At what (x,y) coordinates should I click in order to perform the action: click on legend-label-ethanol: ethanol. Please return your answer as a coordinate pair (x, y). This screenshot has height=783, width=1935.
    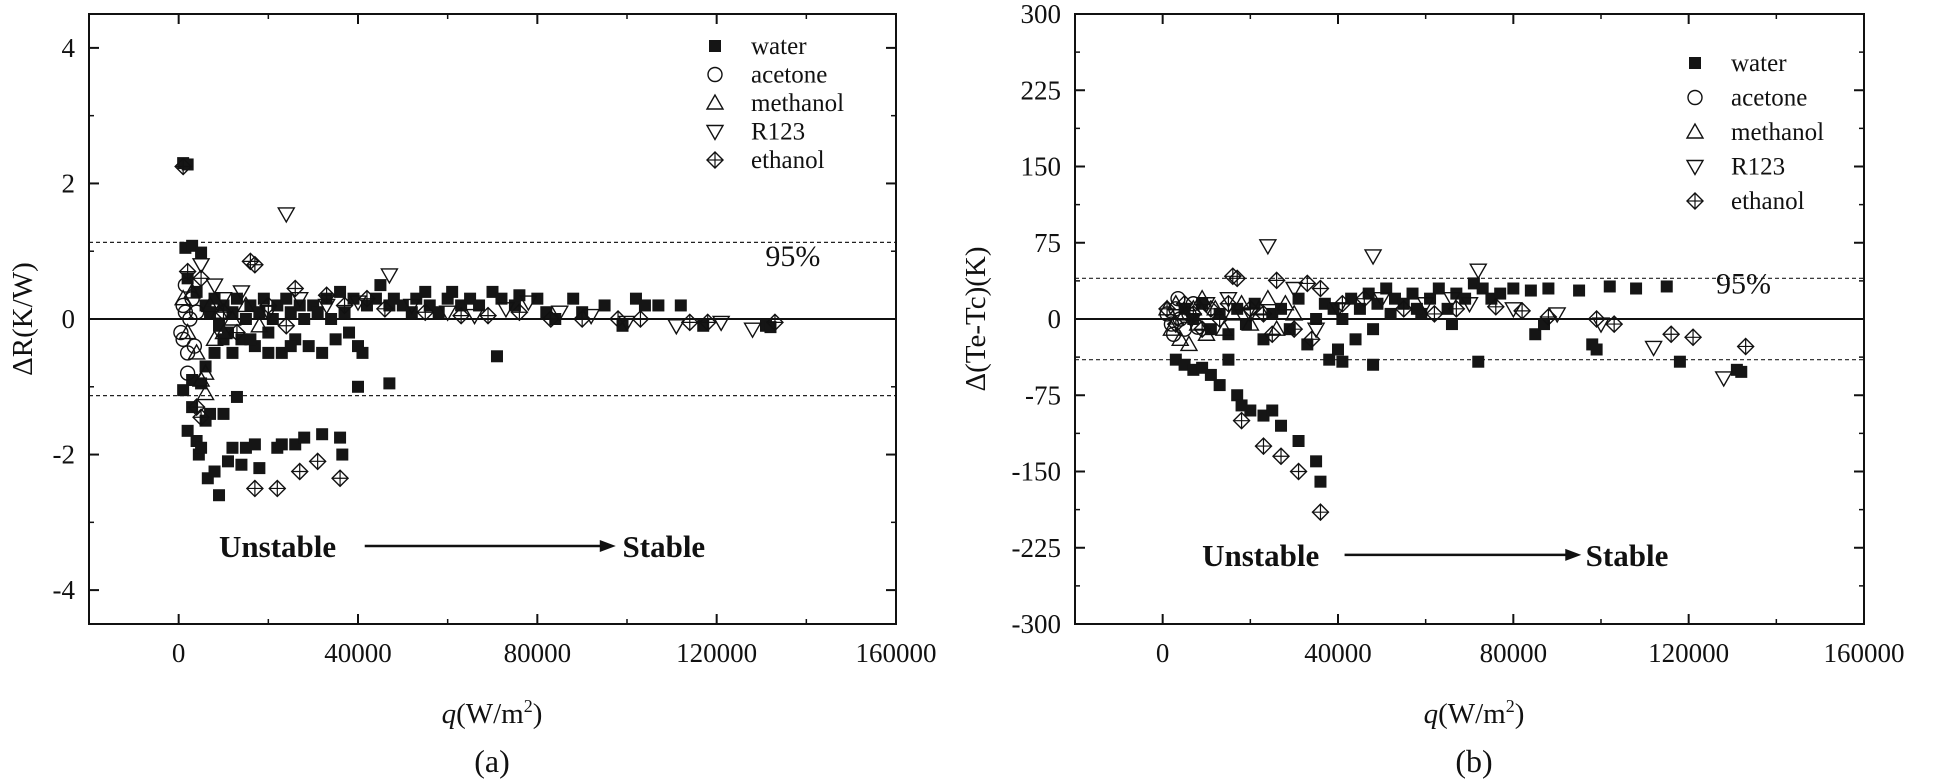
    Looking at the image, I should click on (1768, 201).